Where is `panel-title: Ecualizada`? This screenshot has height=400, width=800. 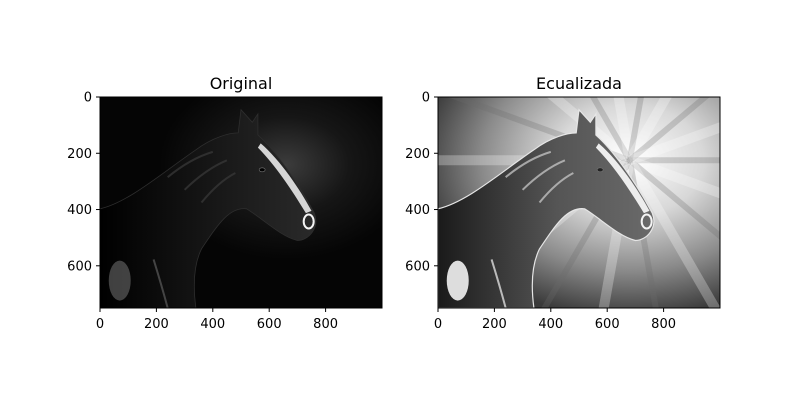 panel-title: Ecualizada is located at coordinates (579, 83).